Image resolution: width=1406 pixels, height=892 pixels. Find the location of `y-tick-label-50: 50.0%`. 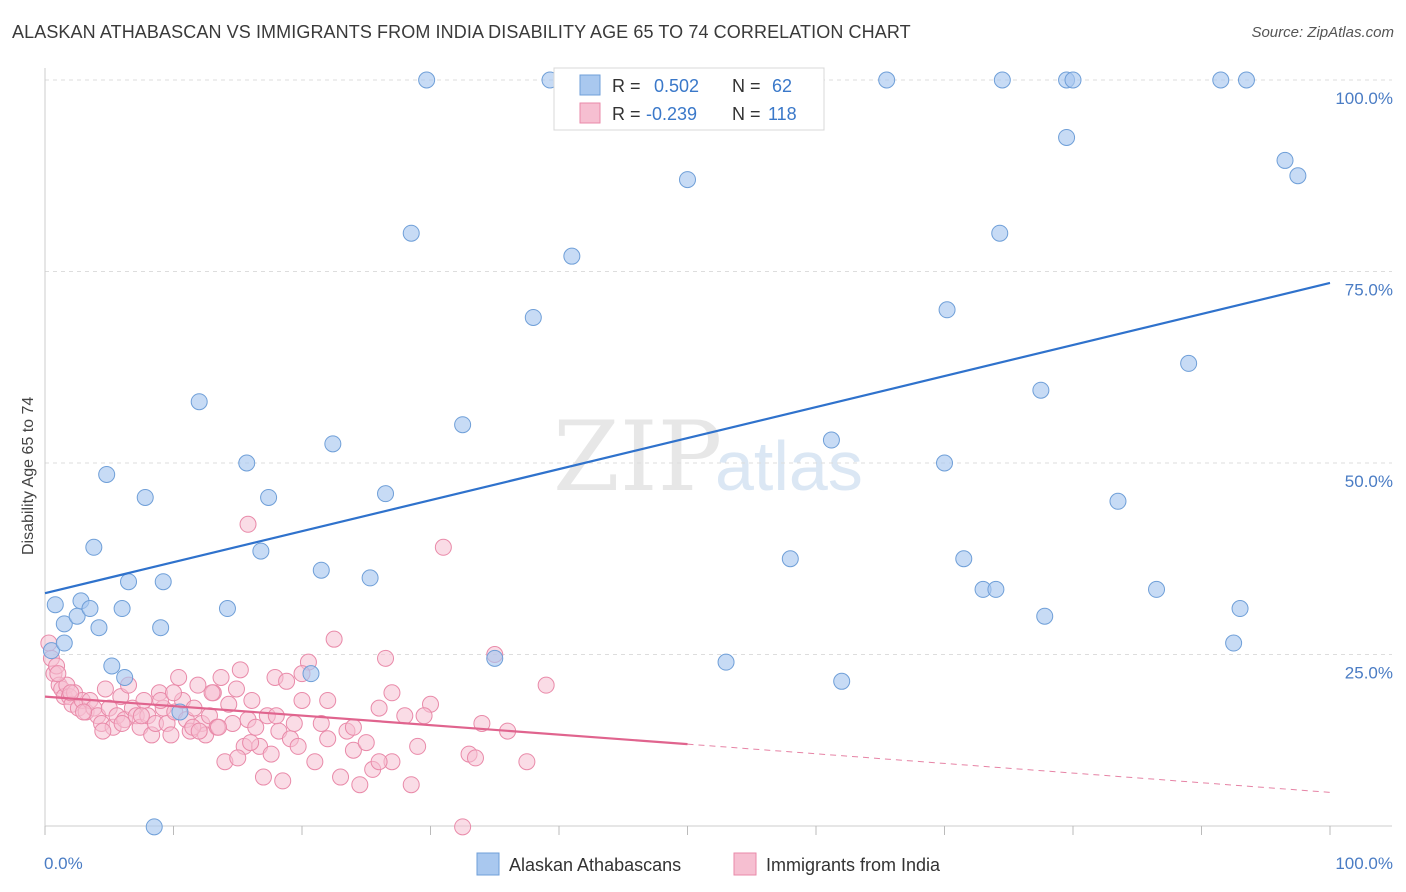

y-tick-label-50: 50.0% is located at coordinates (1369, 481).